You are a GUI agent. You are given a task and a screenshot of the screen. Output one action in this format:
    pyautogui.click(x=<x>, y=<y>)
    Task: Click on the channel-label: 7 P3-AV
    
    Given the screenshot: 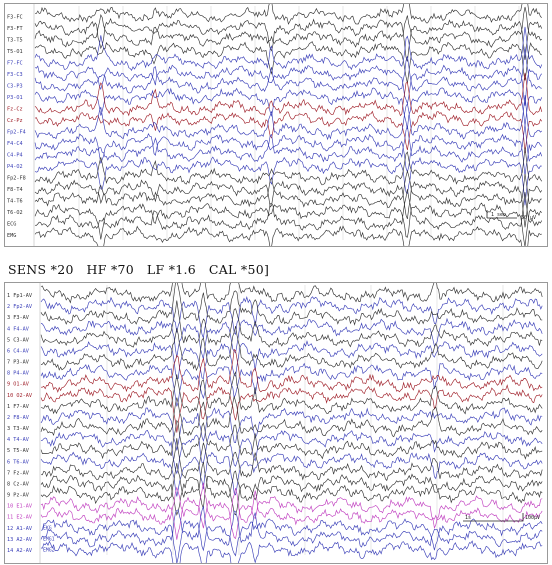 What is the action you would take?
    pyautogui.click(x=18, y=363)
    